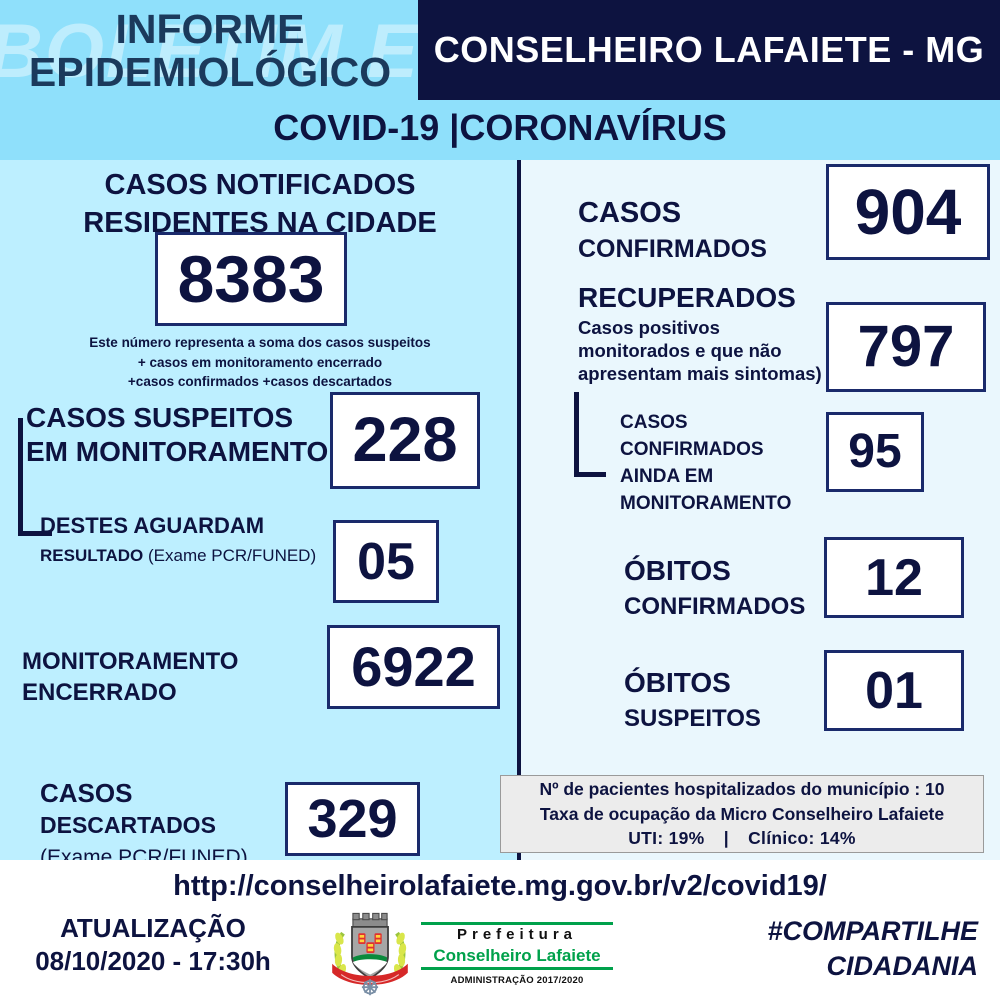 The width and height of the screenshot is (1000, 1000). Describe the element at coordinates (130, 677) in the screenshot. I see `monitoring-closed-label: MONITORAMENTO ENCERRADO` at that location.